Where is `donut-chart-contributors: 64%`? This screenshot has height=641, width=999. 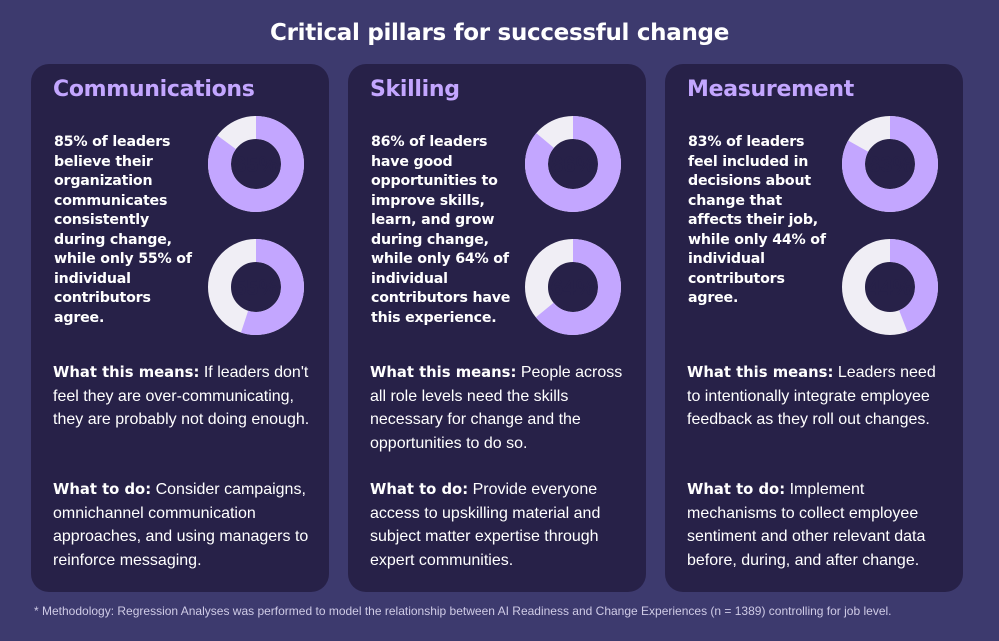 donut-chart-contributors: 64% is located at coordinates (573, 287).